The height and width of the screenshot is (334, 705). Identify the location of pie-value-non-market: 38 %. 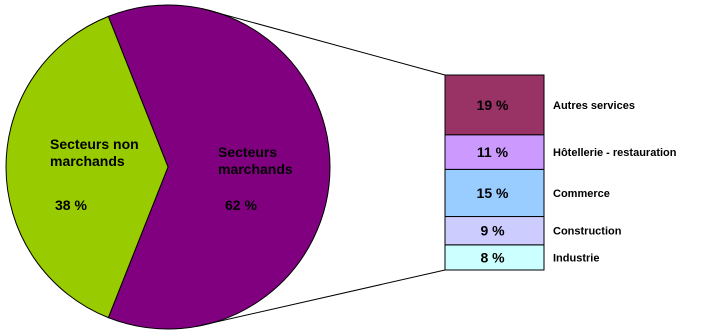
(71, 205).